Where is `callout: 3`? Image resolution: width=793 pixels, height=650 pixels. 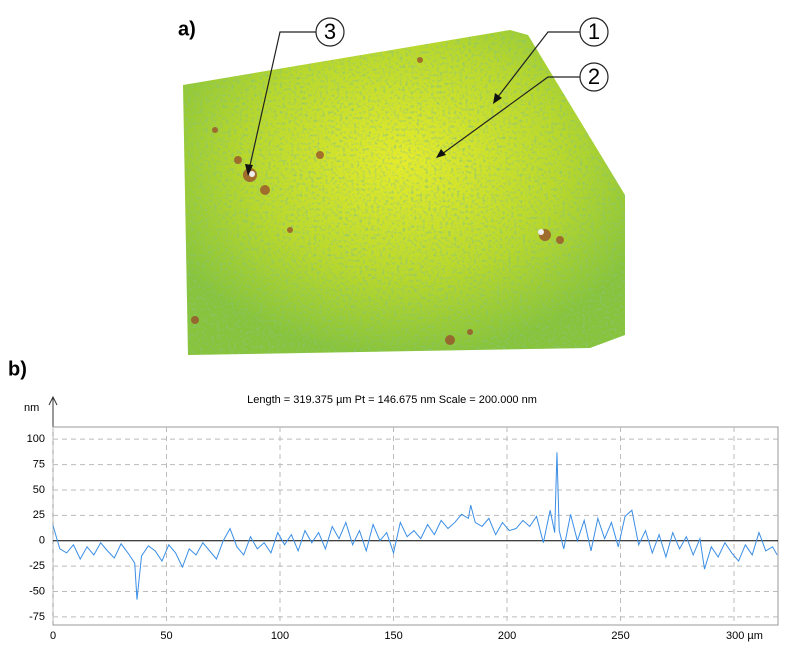
callout: 3 is located at coordinates (330, 31).